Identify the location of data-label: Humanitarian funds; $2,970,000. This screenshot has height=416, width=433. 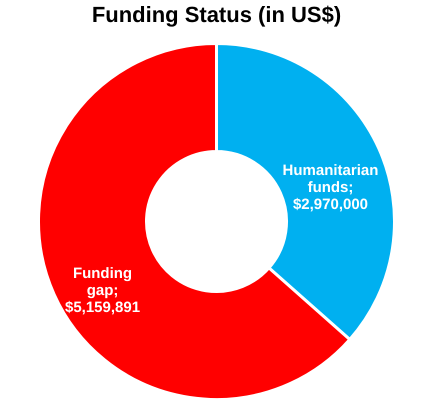
(330, 188).